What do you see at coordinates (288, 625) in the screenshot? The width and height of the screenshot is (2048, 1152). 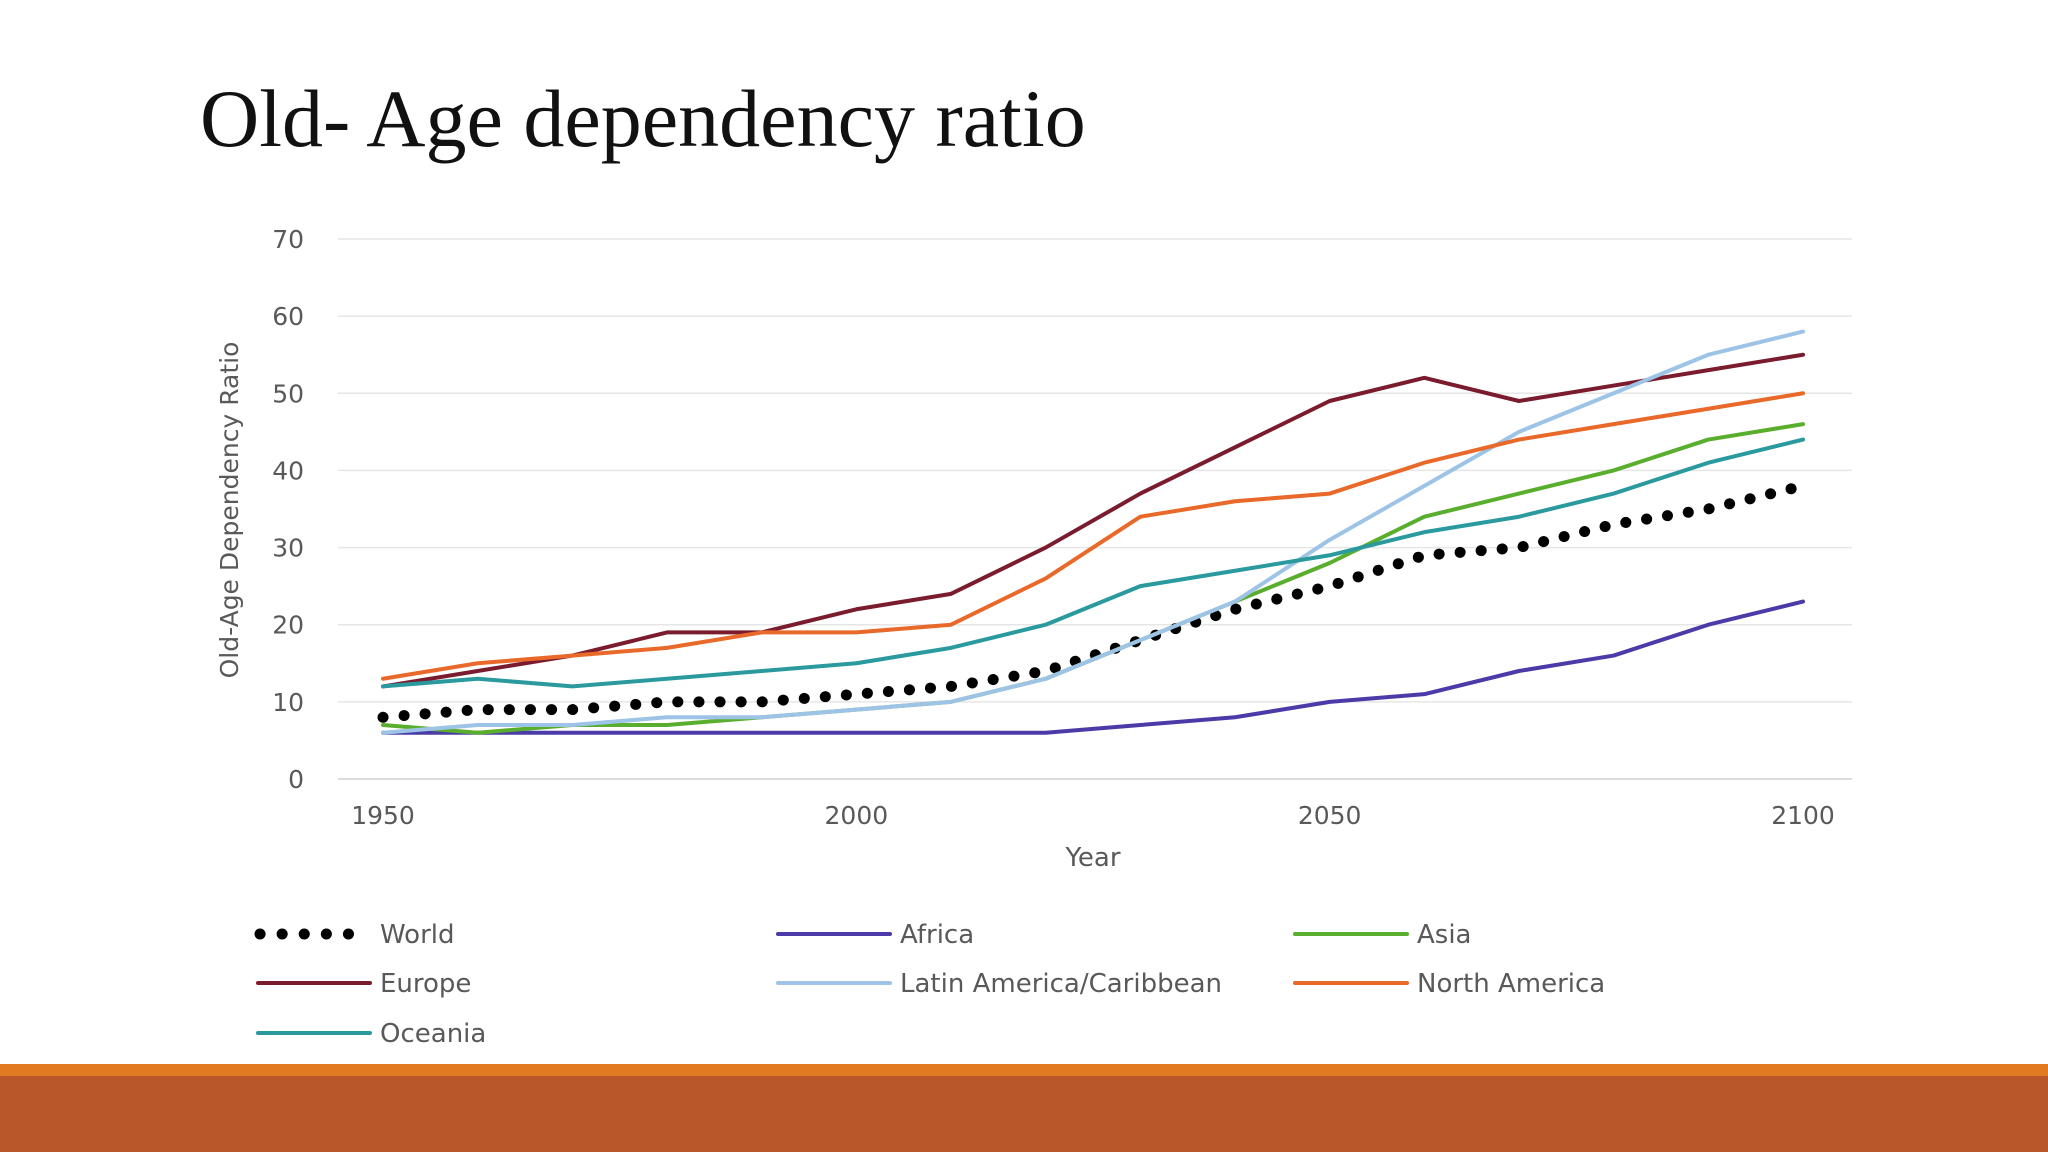 I see `y-tick-label-20: 20` at bounding box center [288, 625].